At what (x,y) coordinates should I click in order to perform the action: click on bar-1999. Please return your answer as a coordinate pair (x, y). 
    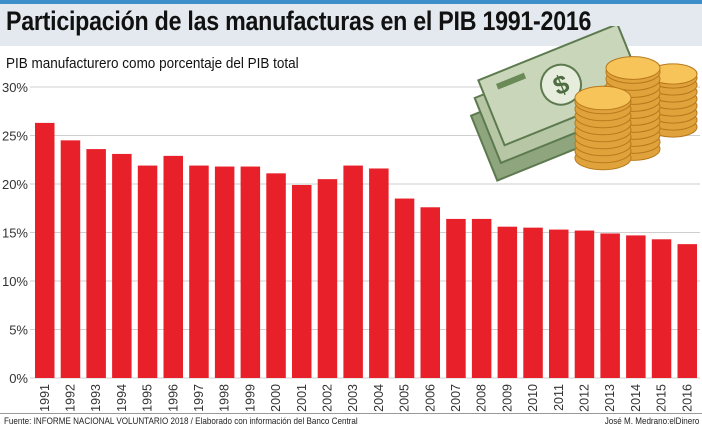
    Looking at the image, I should click on (250, 272).